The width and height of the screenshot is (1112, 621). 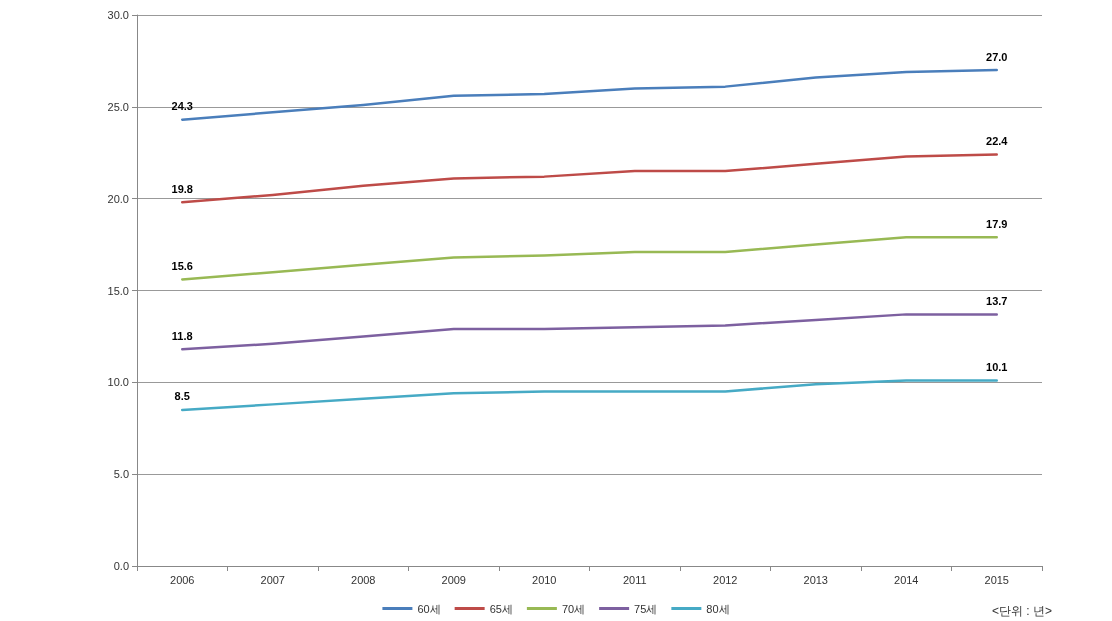 What do you see at coordinates (118, 290) in the screenshot?
I see `y-tick-label: 15.0` at bounding box center [118, 290].